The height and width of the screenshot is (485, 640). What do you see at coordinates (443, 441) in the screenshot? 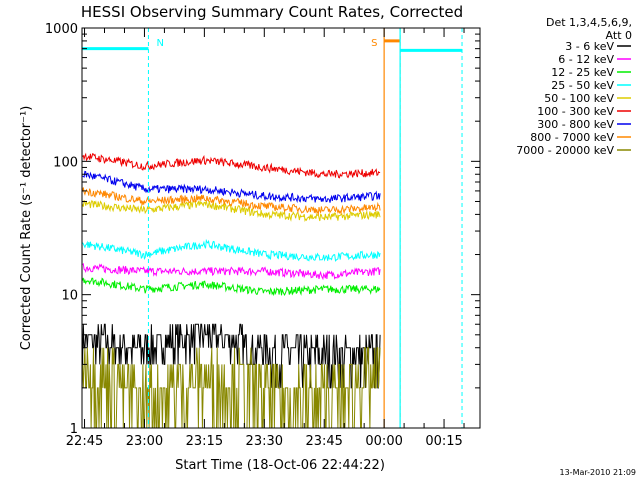
I see `x-tick-label-6: 00:15` at bounding box center [443, 441].